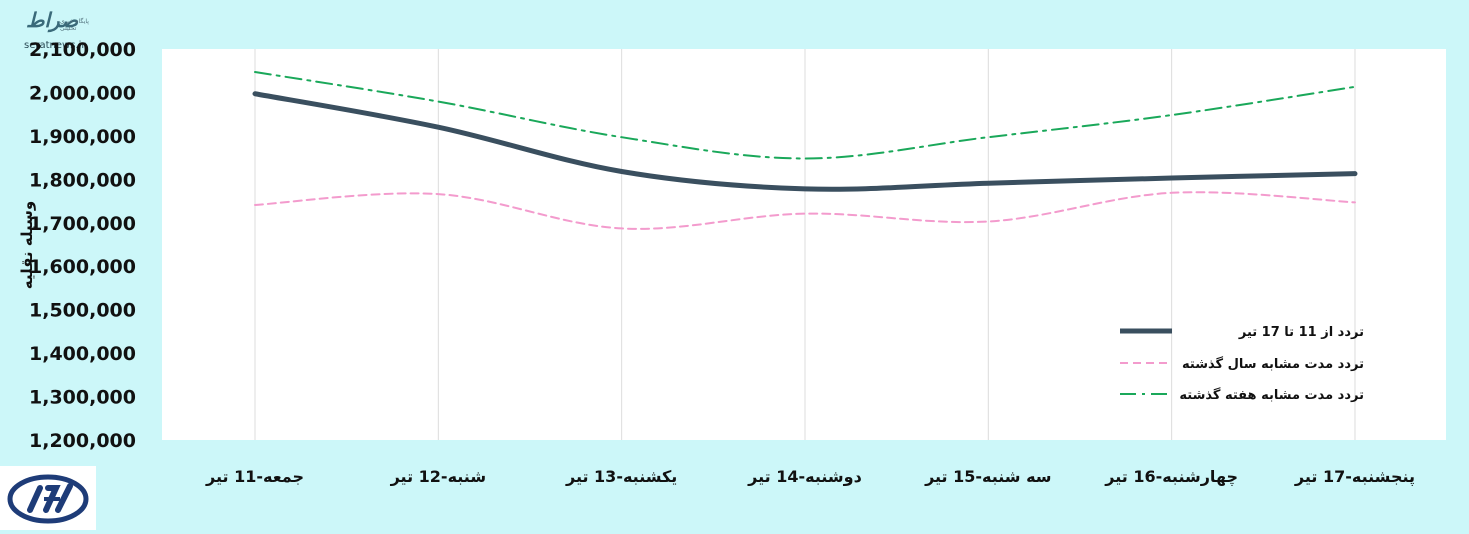 The height and width of the screenshot is (534, 1469). What do you see at coordinates (254, 476) in the screenshot?
I see `x-tick-label: جمعه-11 تیر` at bounding box center [254, 476].